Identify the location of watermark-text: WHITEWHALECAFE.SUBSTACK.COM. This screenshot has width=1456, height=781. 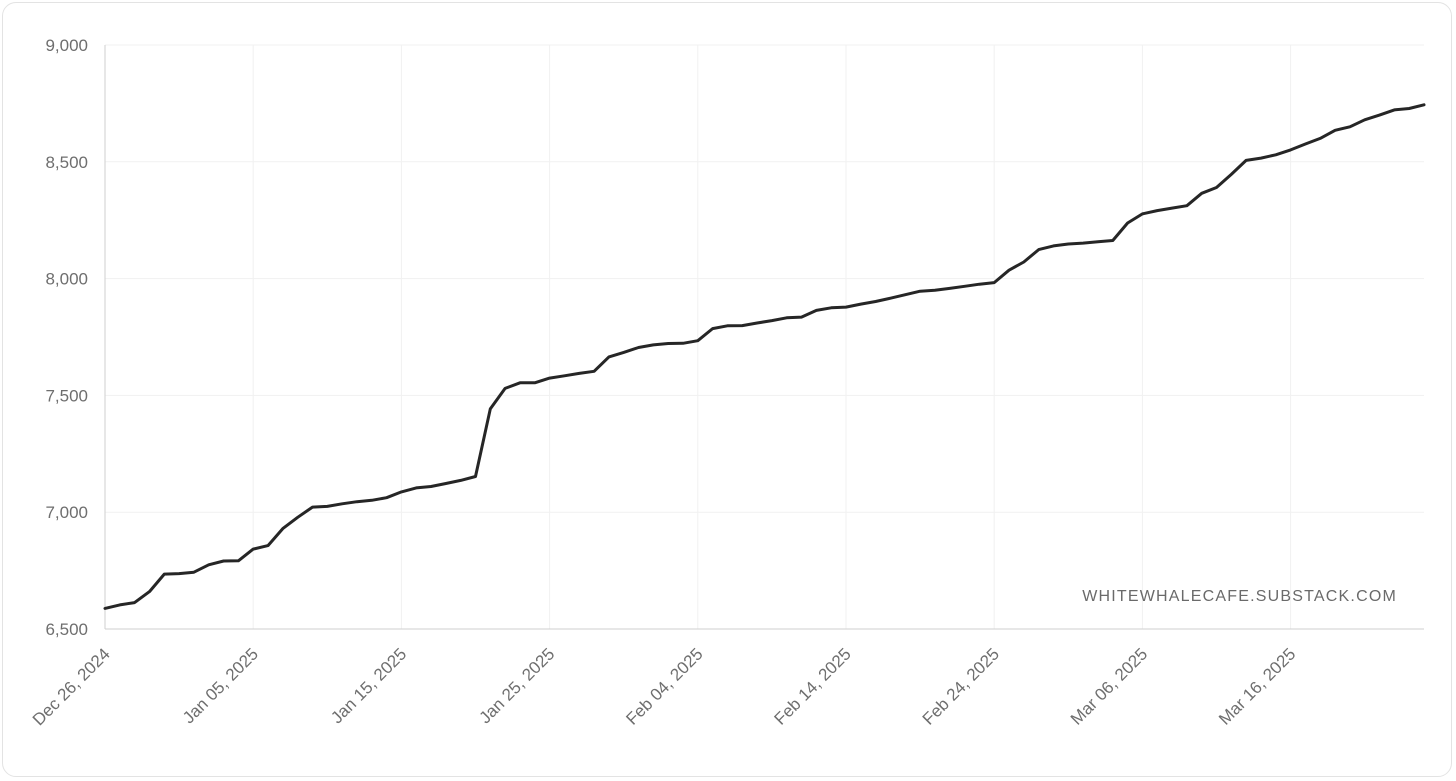
(1239, 596).